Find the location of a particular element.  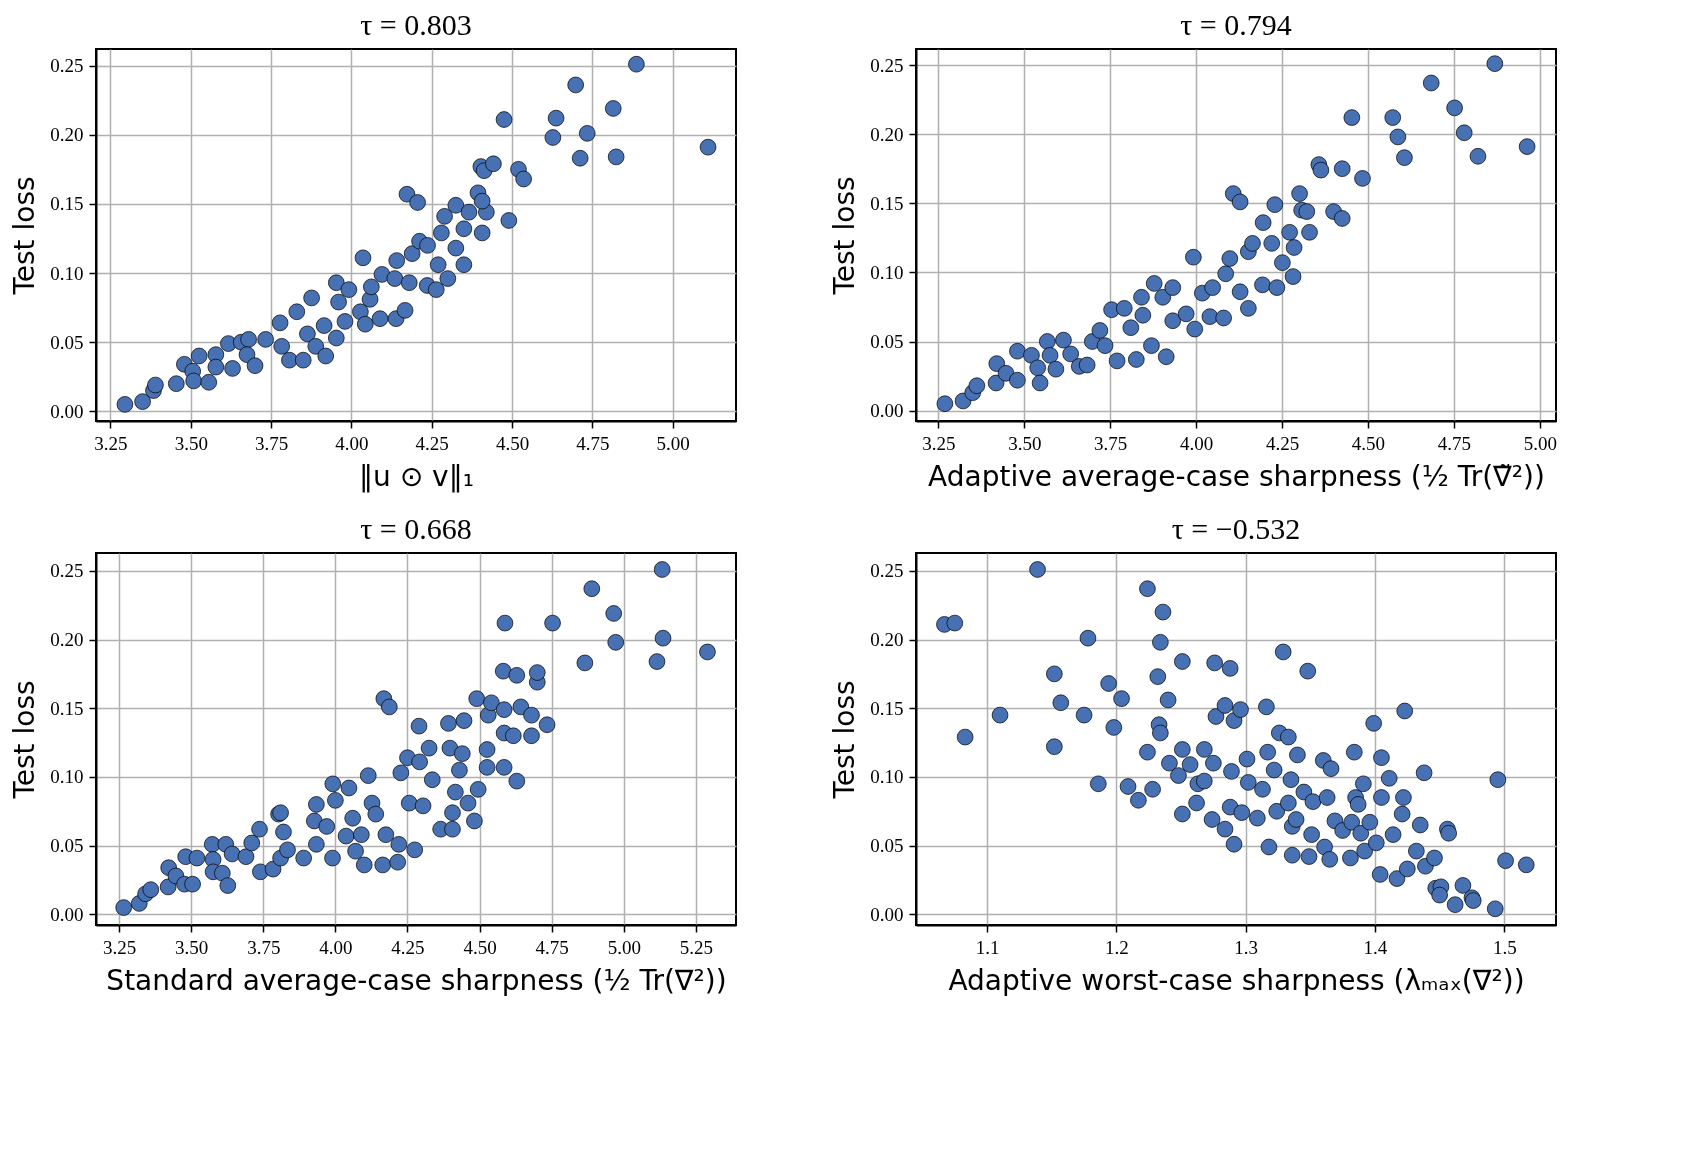

x-tick-label: 5.25 is located at coordinates (696, 947).